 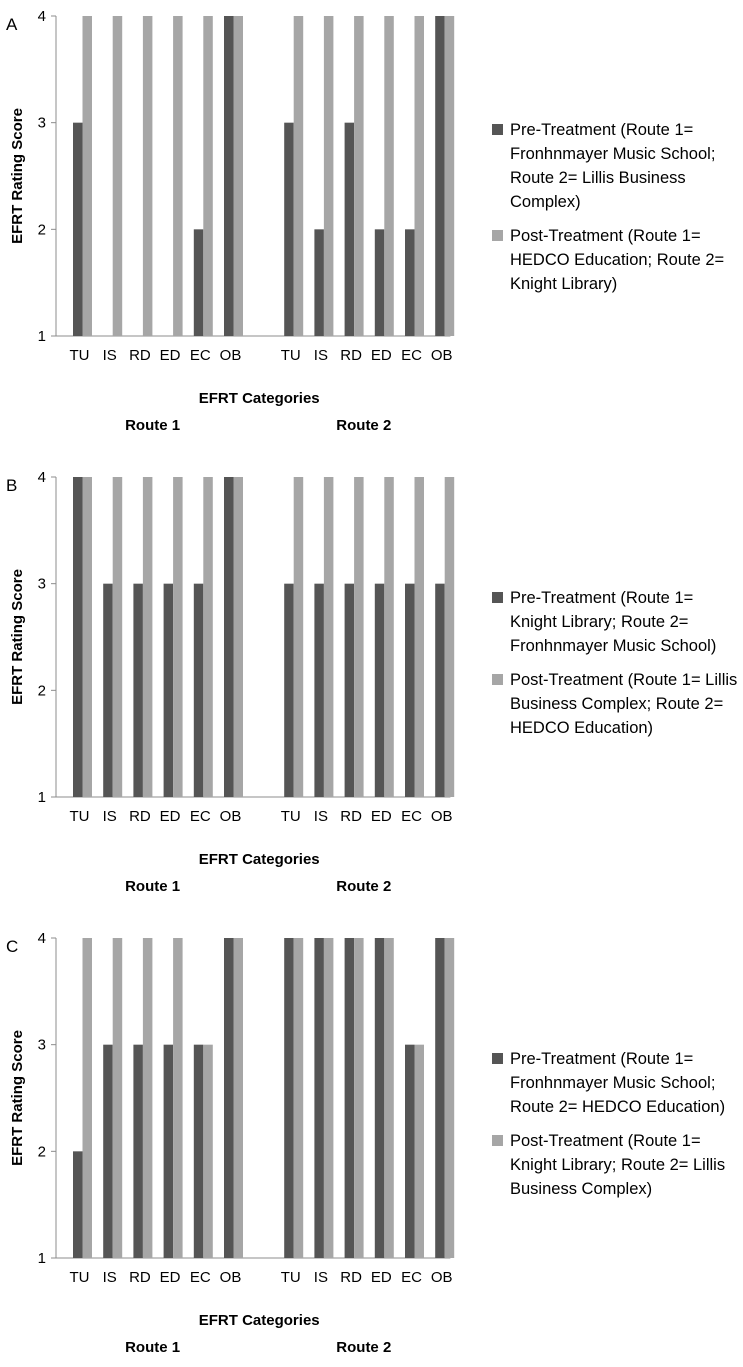 What do you see at coordinates (42, 477) in the screenshot?
I see `y-tick-label: 4` at bounding box center [42, 477].